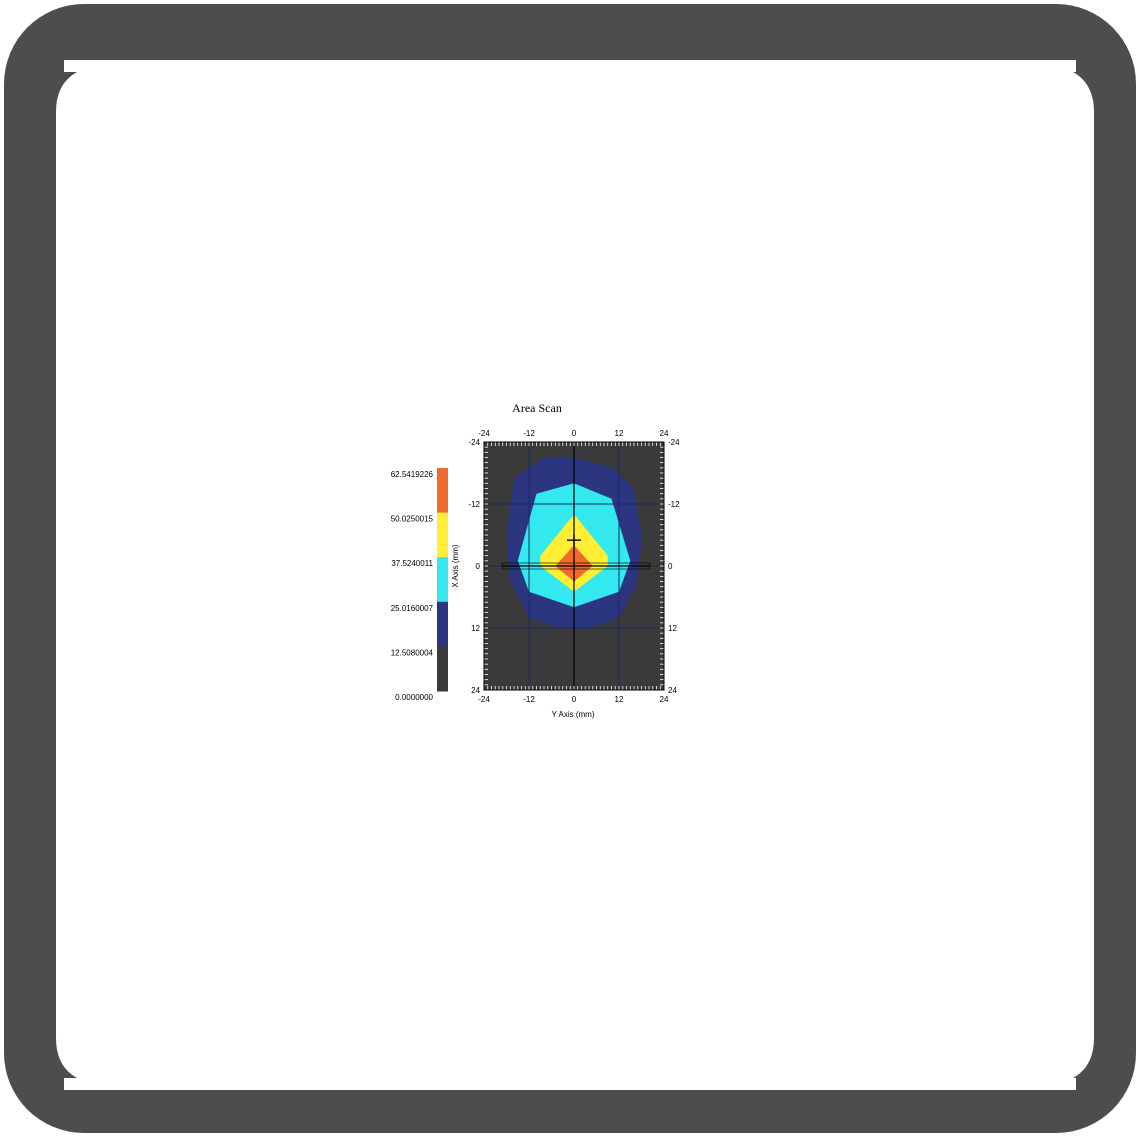 The image size is (1140, 1137). What do you see at coordinates (619, 699) in the screenshot?
I see `x-tick-label-bottom: 12` at bounding box center [619, 699].